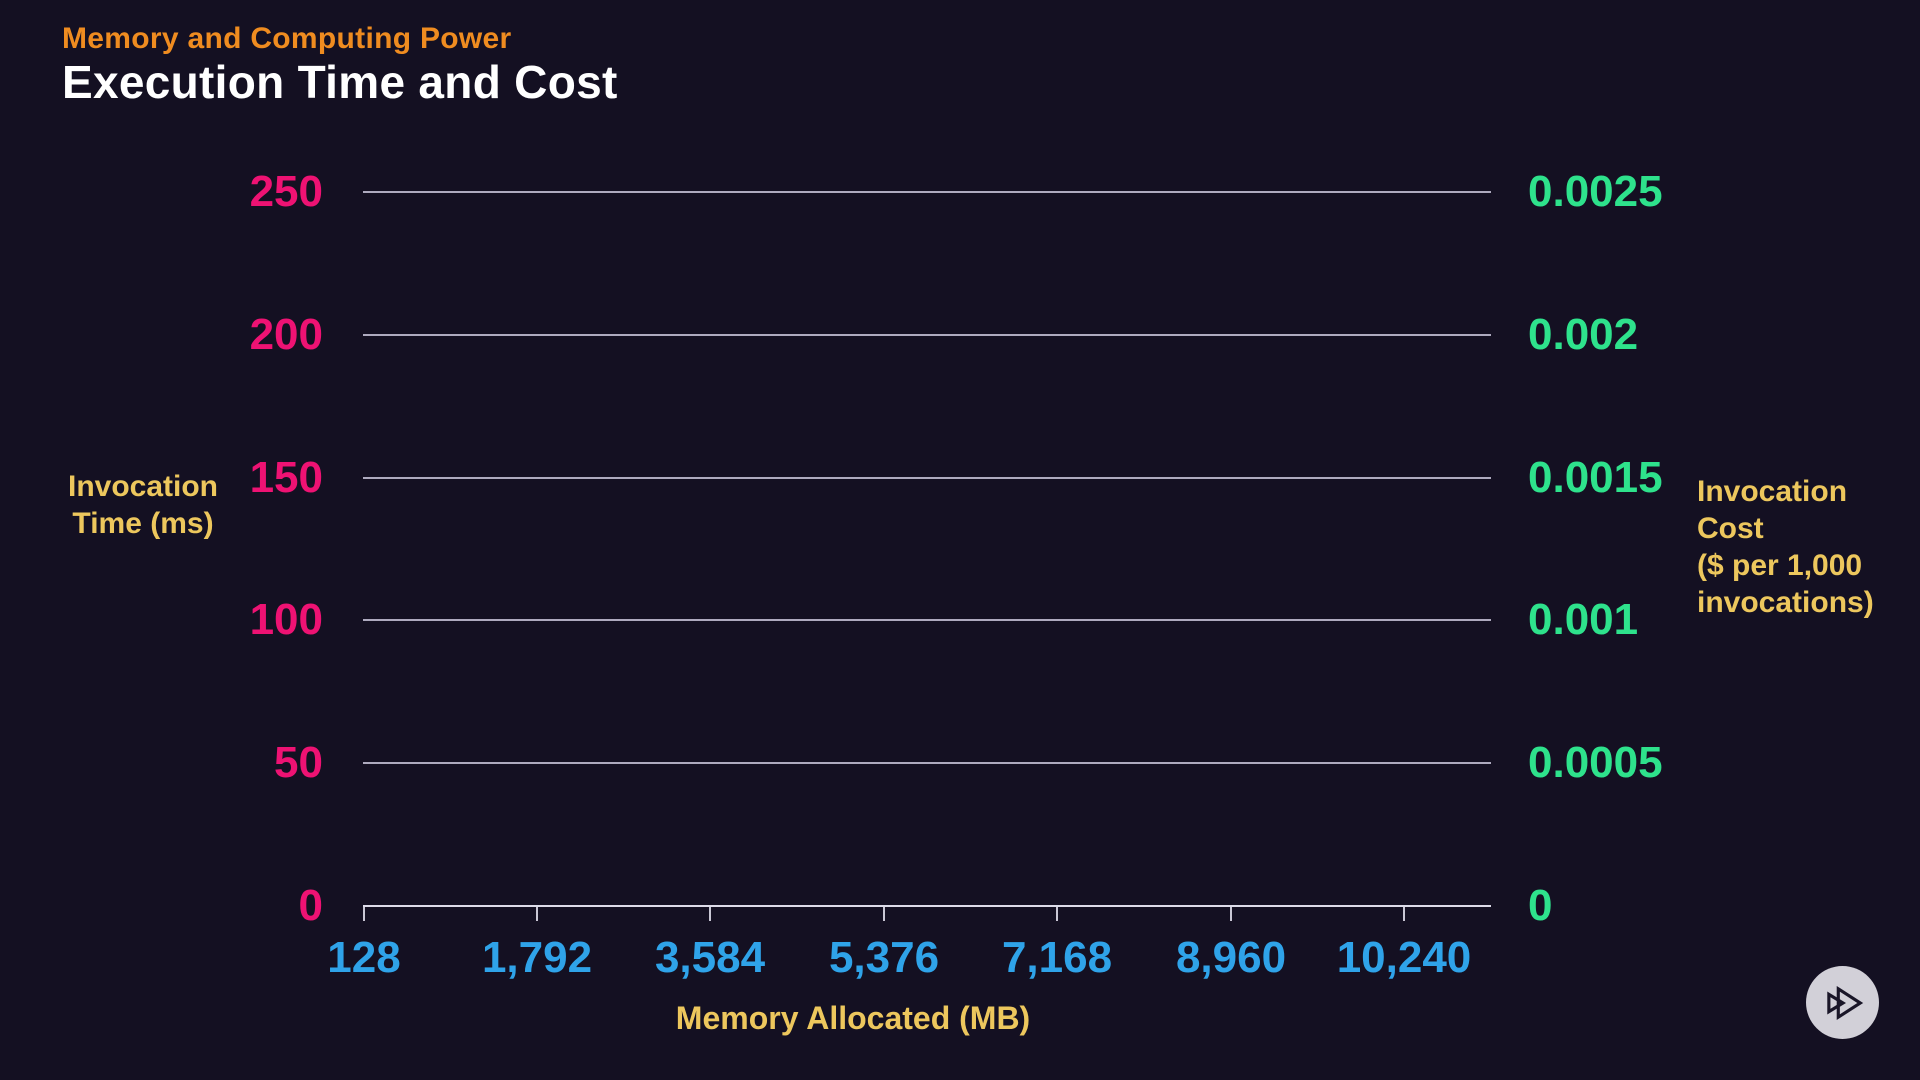  Describe the element at coordinates (927, 906) in the screenshot. I see `x-axis-line` at that location.